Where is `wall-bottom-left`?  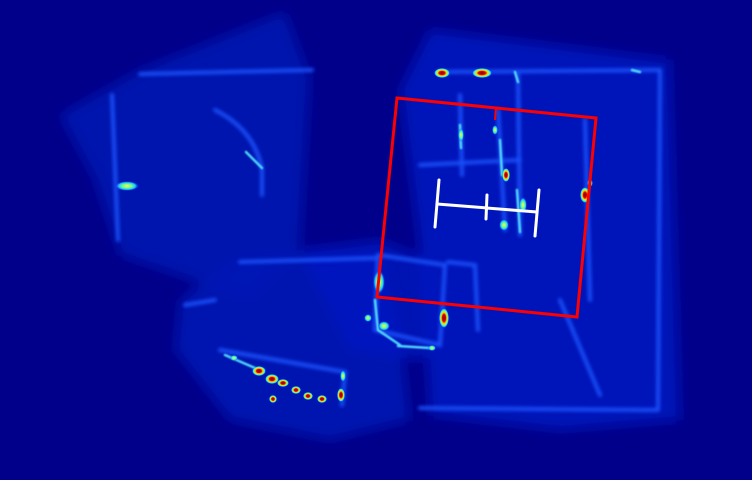
wall-bottom-left is located at coordinates (200, 302).